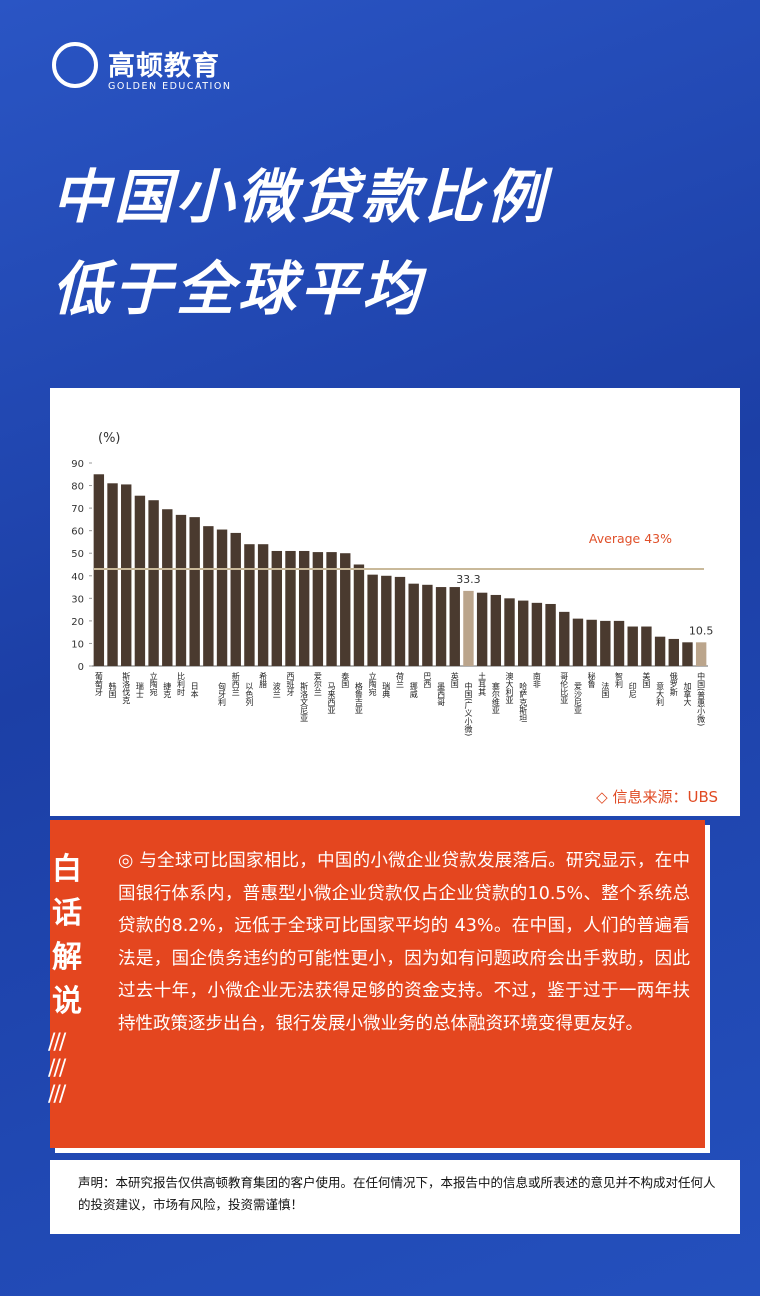 The width and height of the screenshot is (760, 1296). I want to click on x-tick-label: 瑞典, so click(386, 690).